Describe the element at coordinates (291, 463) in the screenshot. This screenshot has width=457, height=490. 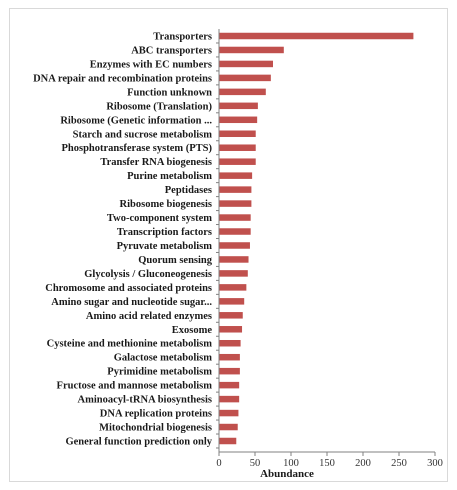
I see `x-tick-label: 100` at that location.